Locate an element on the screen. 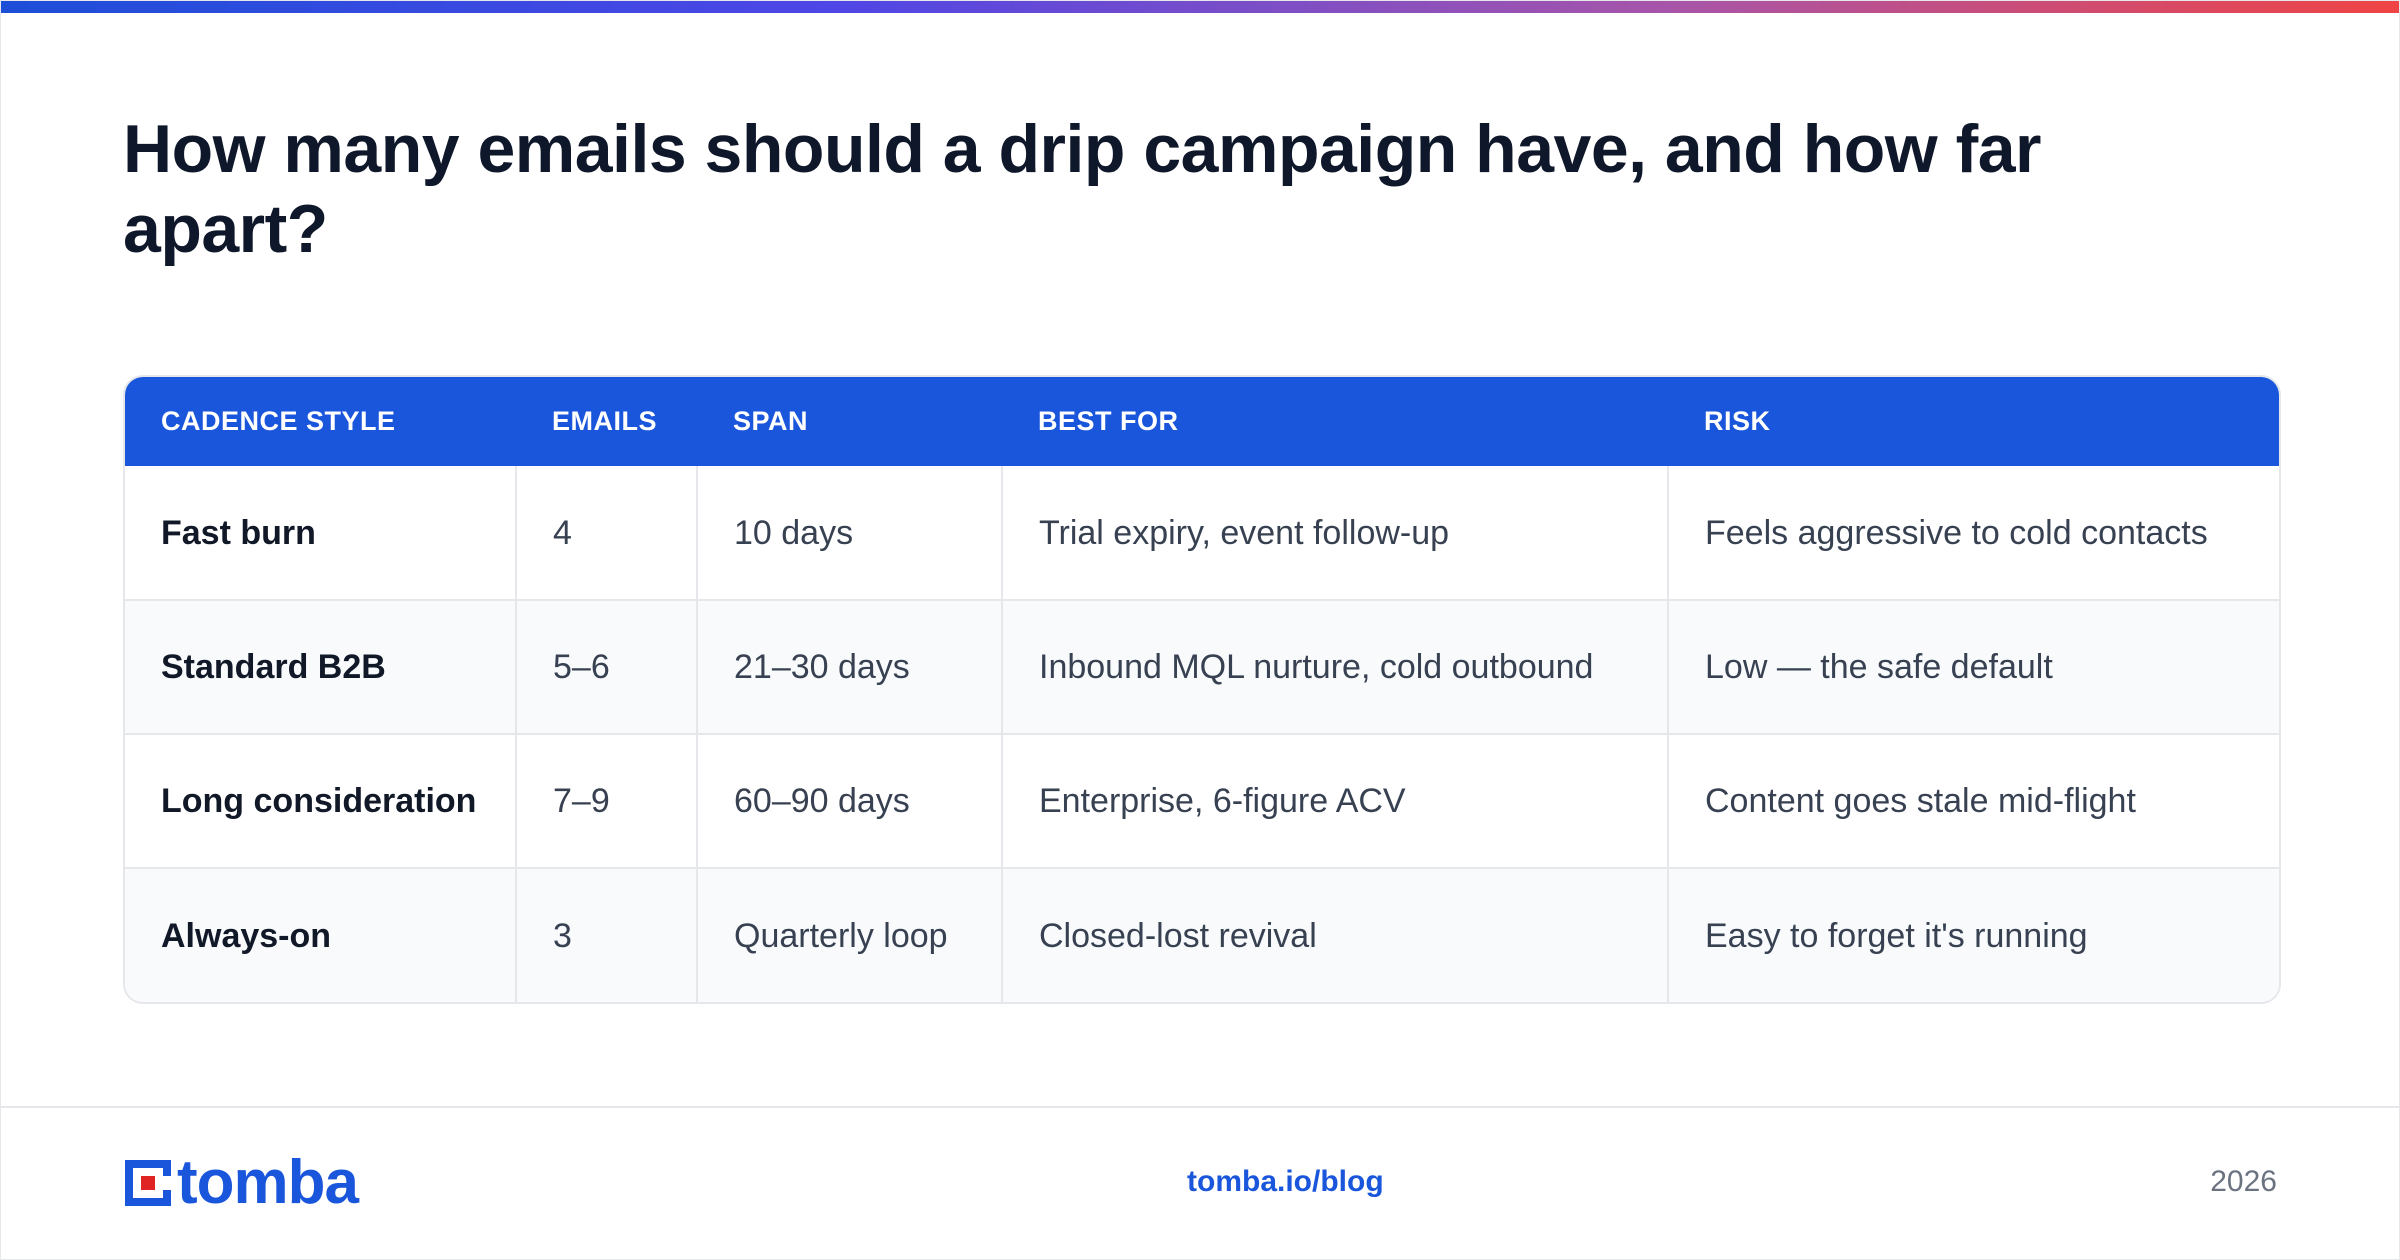 The image size is (2400, 1260). cell-risk: Feels aggressive to cold contacts is located at coordinates (1973, 533).